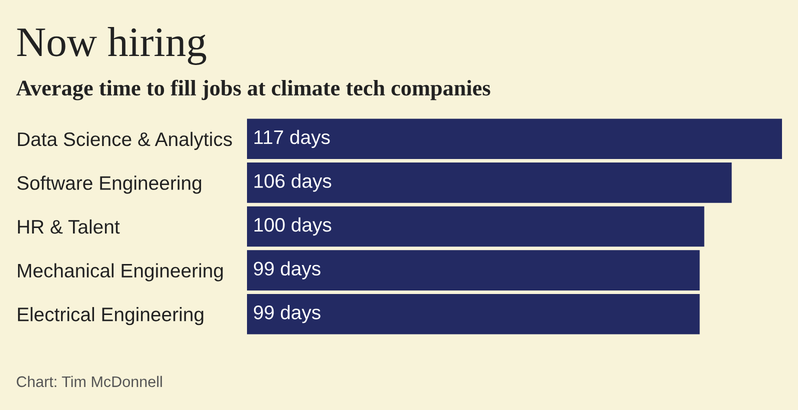  I want to click on y-tick-label: Electrical Engineering, so click(111, 316).